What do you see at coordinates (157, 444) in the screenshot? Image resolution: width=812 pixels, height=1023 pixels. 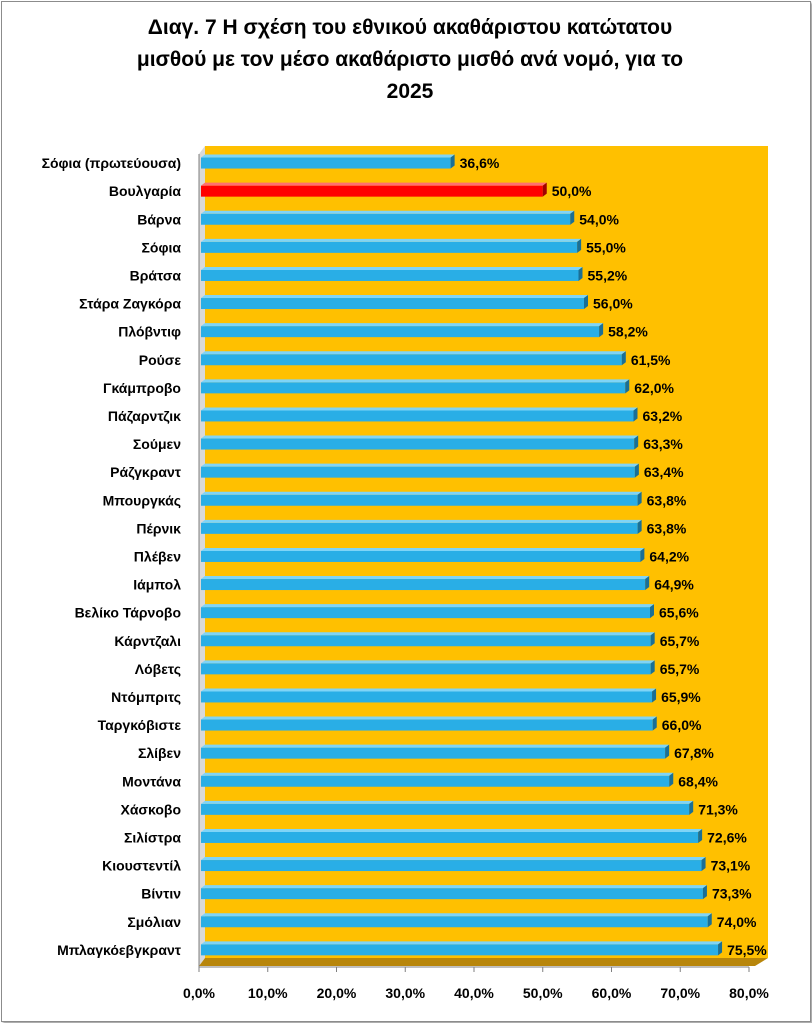 I see `category-label: Σούμεν` at bounding box center [157, 444].